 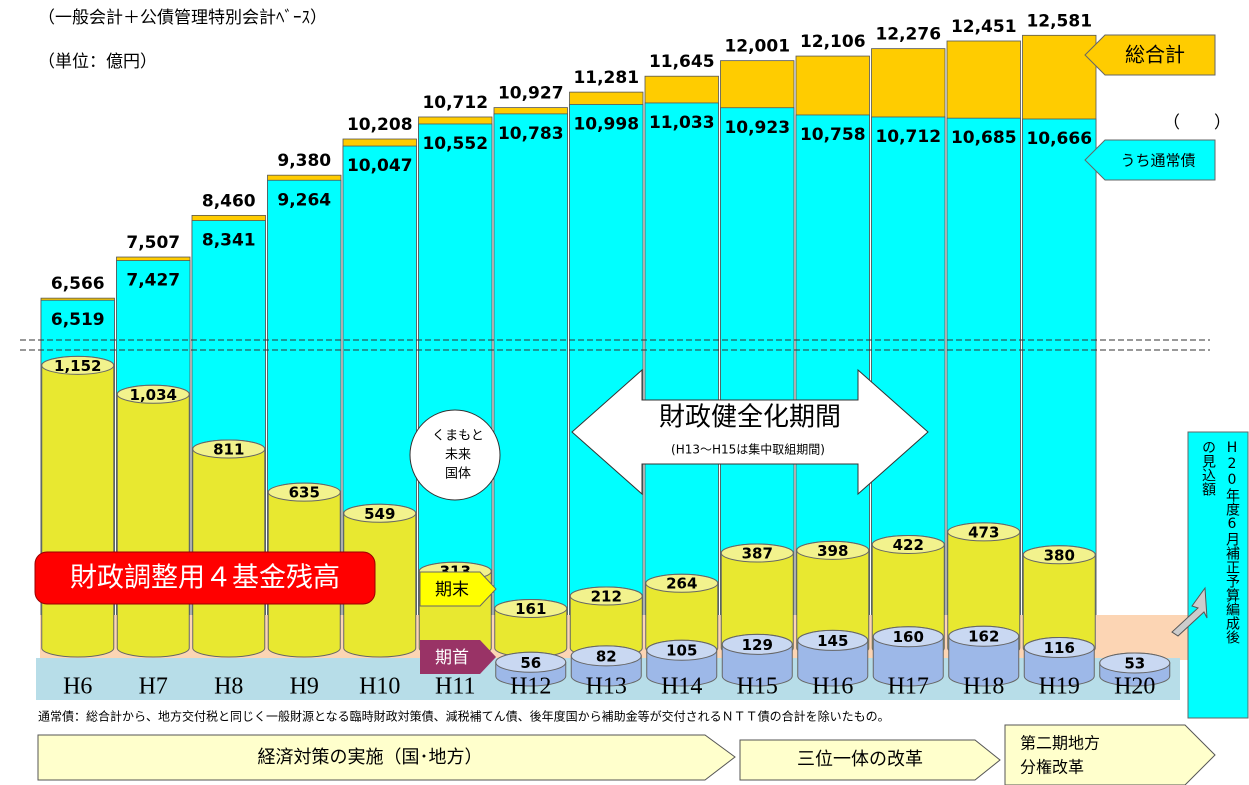 I want to click on value-label: 10,208, so click(x=380, y=125).